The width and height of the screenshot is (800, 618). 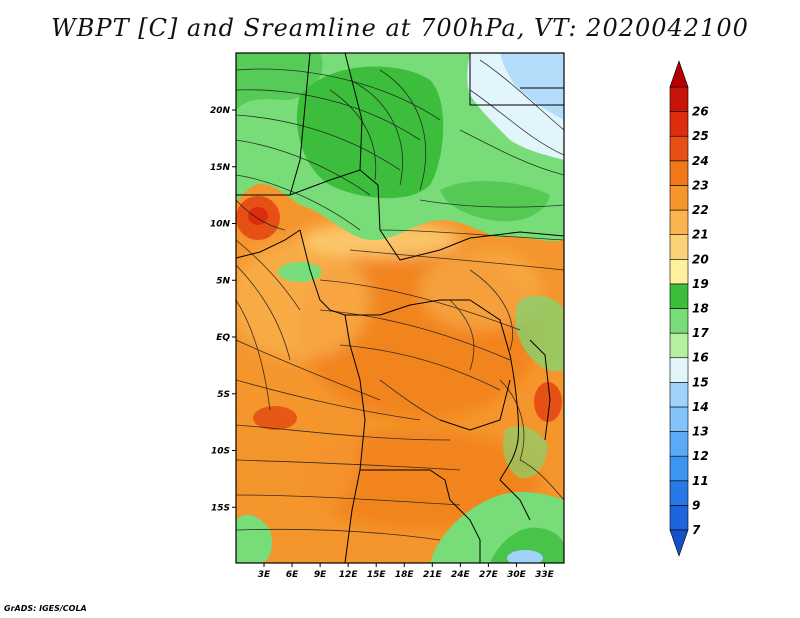 I want to click on lon-tick-label: 9E, so click(x=320, y=575).